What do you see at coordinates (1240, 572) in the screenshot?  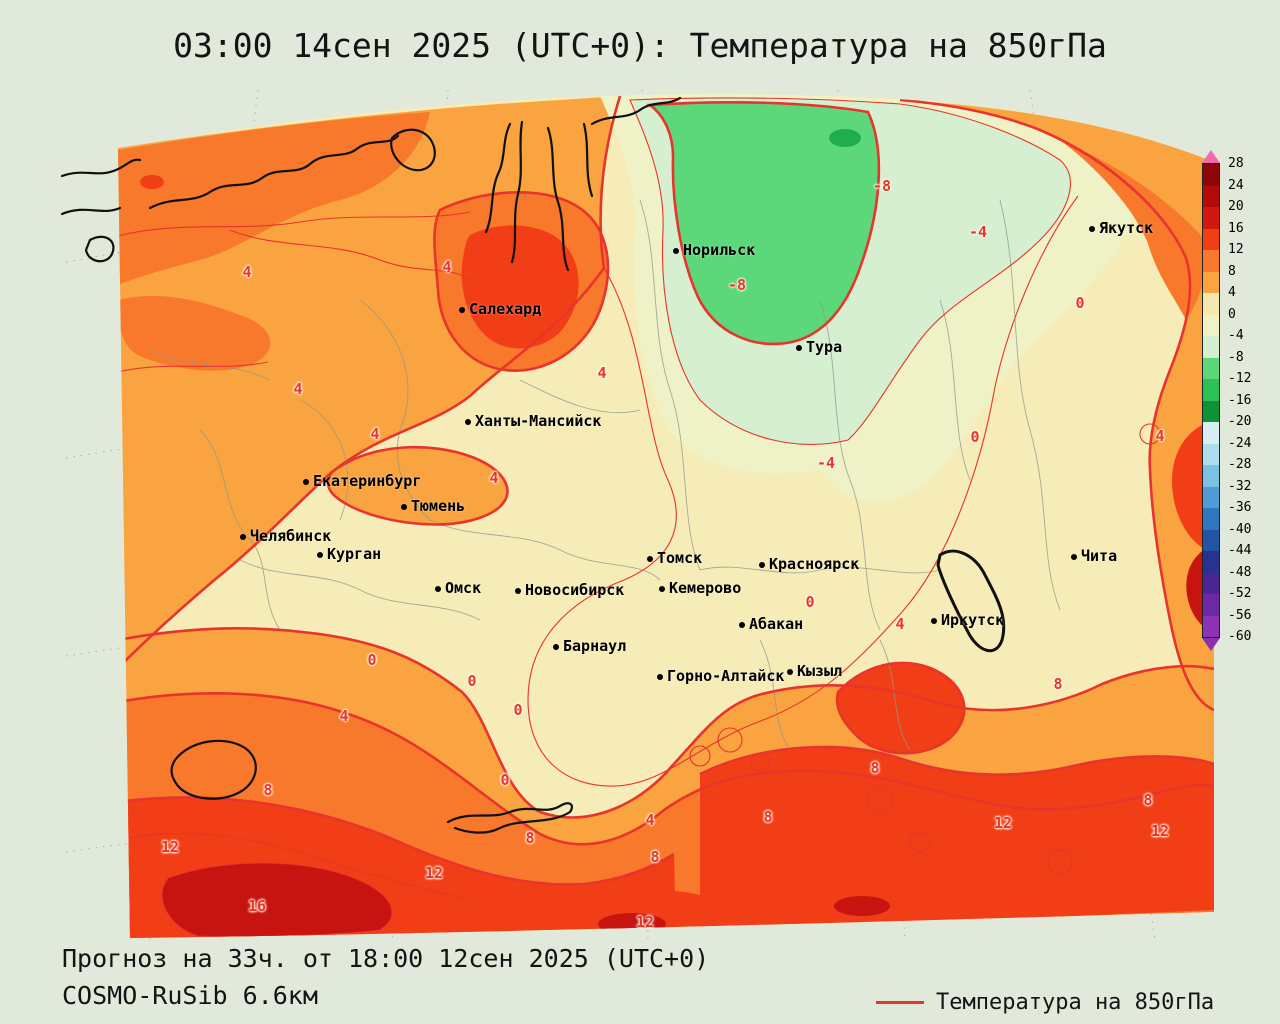 I see `colorbar-tick-label: -48` at bounding box center [1240, 572].